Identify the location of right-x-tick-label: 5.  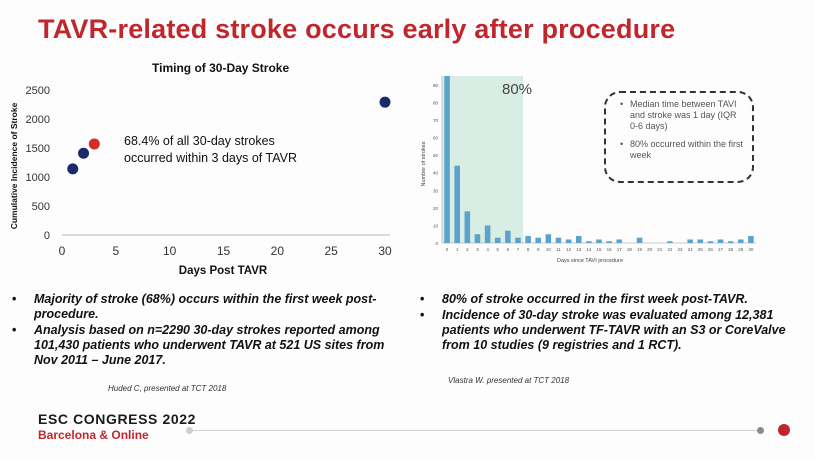
(497, 249).